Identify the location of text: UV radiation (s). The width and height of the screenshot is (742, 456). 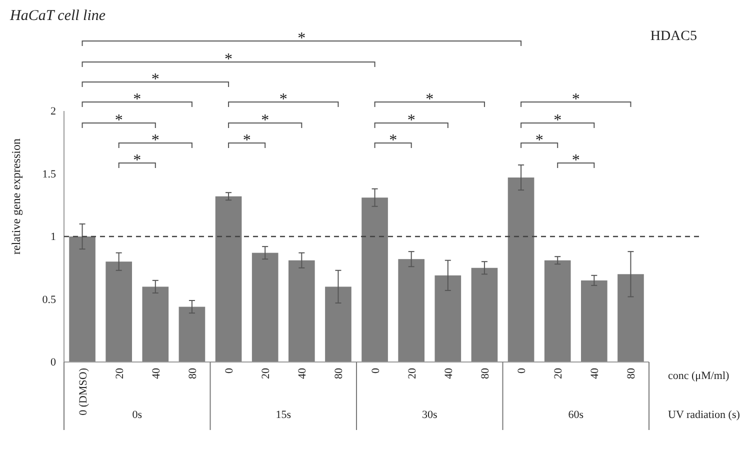
(704, 415).